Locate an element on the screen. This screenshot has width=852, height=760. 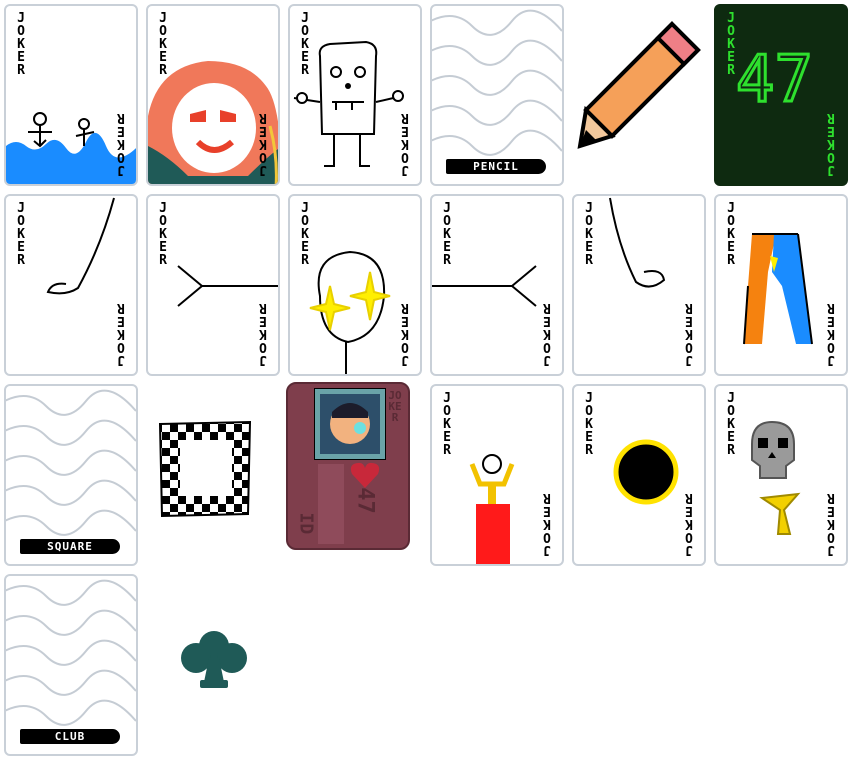
red-face-drawing is located at coordinates (213, 122).